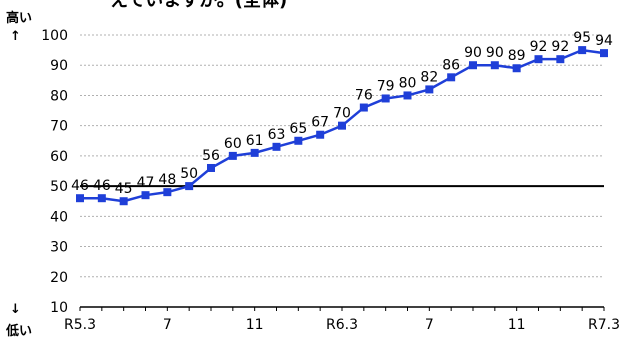 This screenshot has width=620, height=341. I want to click on data-label-12: 70, so click(342, 114).